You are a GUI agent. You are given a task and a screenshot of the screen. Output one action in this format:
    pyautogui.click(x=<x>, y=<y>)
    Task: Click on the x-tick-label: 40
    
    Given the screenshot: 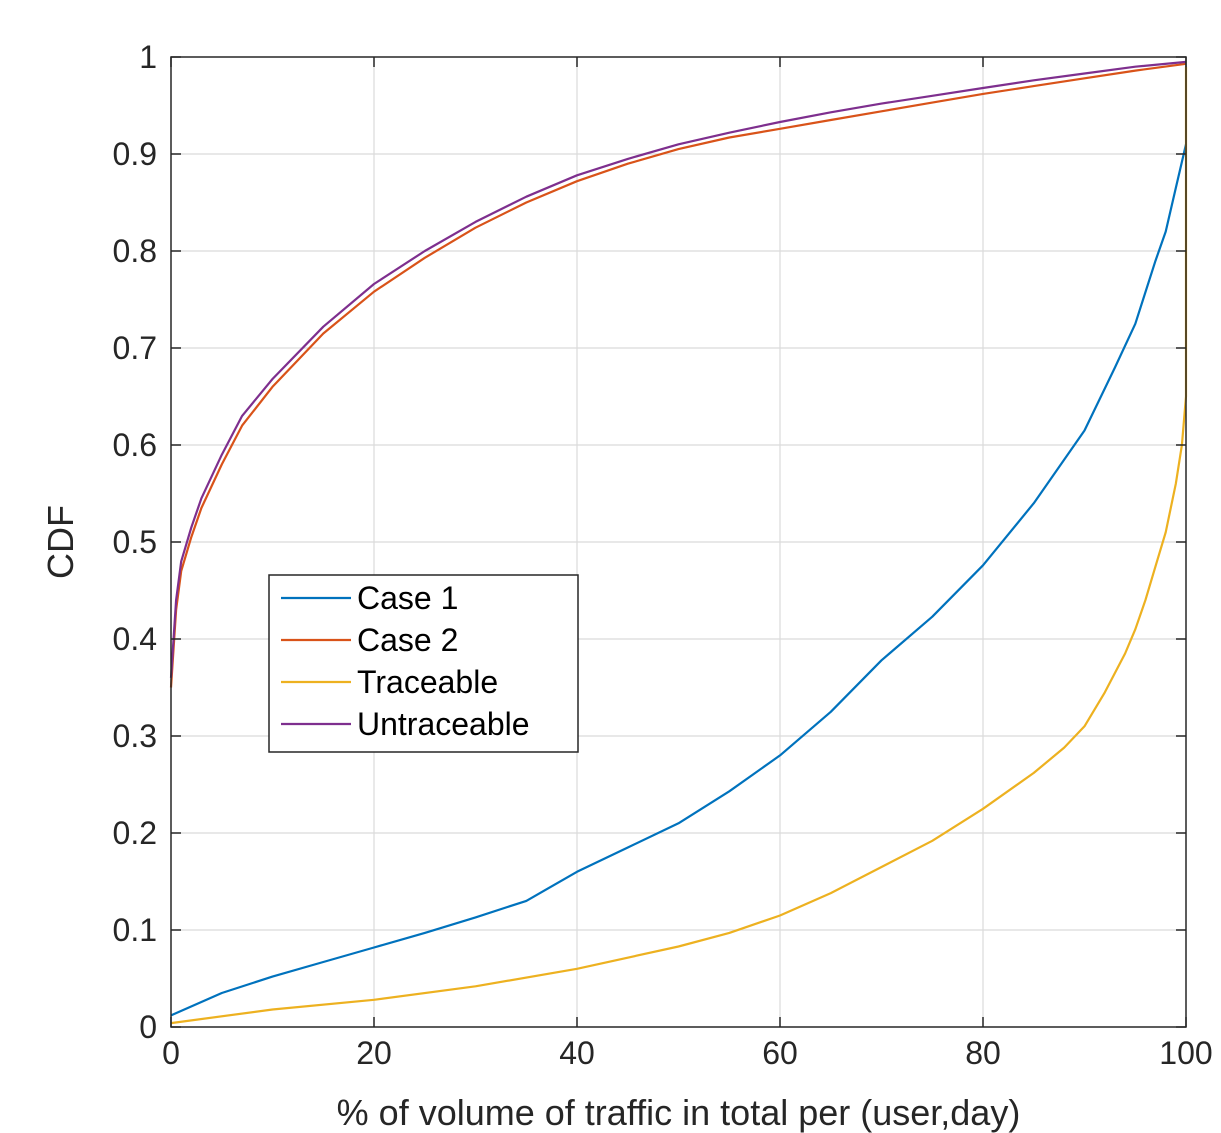 What is the action you would take?
    pyautogui.click(x=577, y=1053)
    